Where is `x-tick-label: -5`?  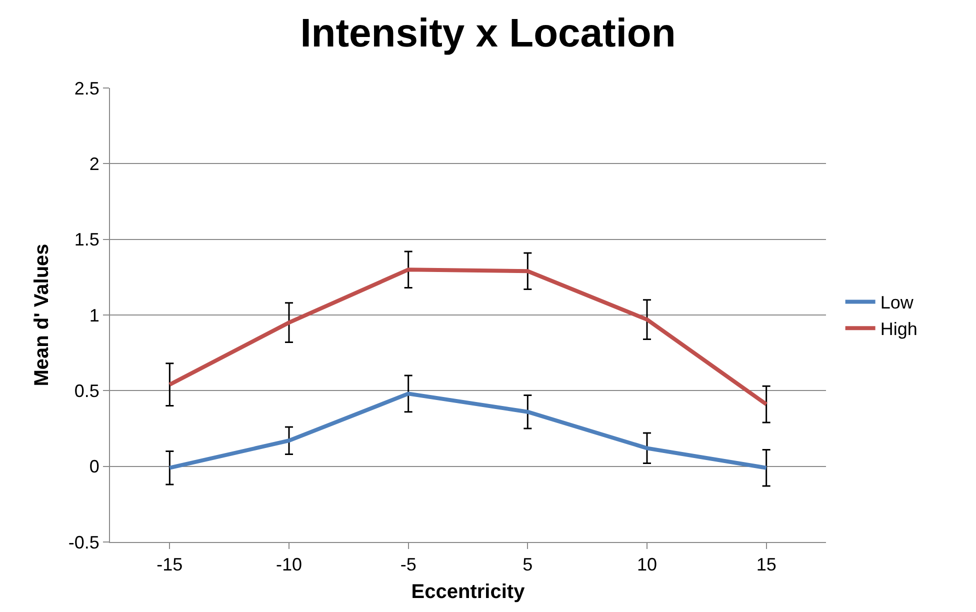
x-tick-label: -5 is located at coordinates (408, 564).